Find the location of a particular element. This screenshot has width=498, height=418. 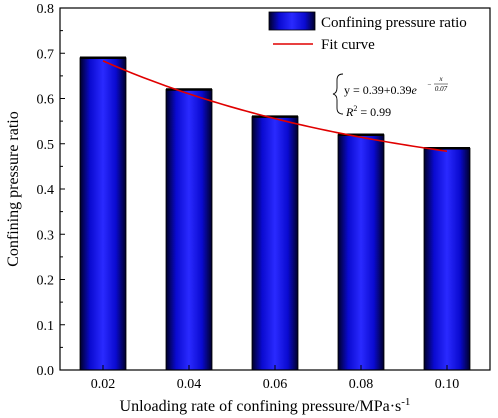

y-tick-label: 0.4 is located at coordinates (46, 190).